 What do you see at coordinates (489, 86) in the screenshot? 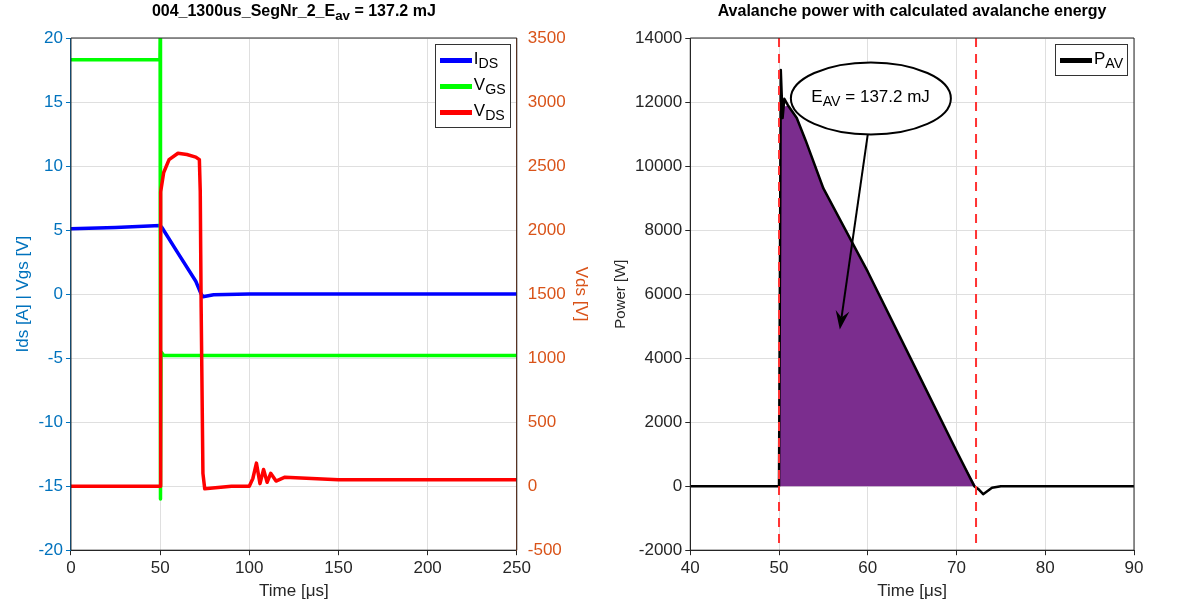
I see `legend-label: V$_{GS}$` at bounding box center [489, 86].